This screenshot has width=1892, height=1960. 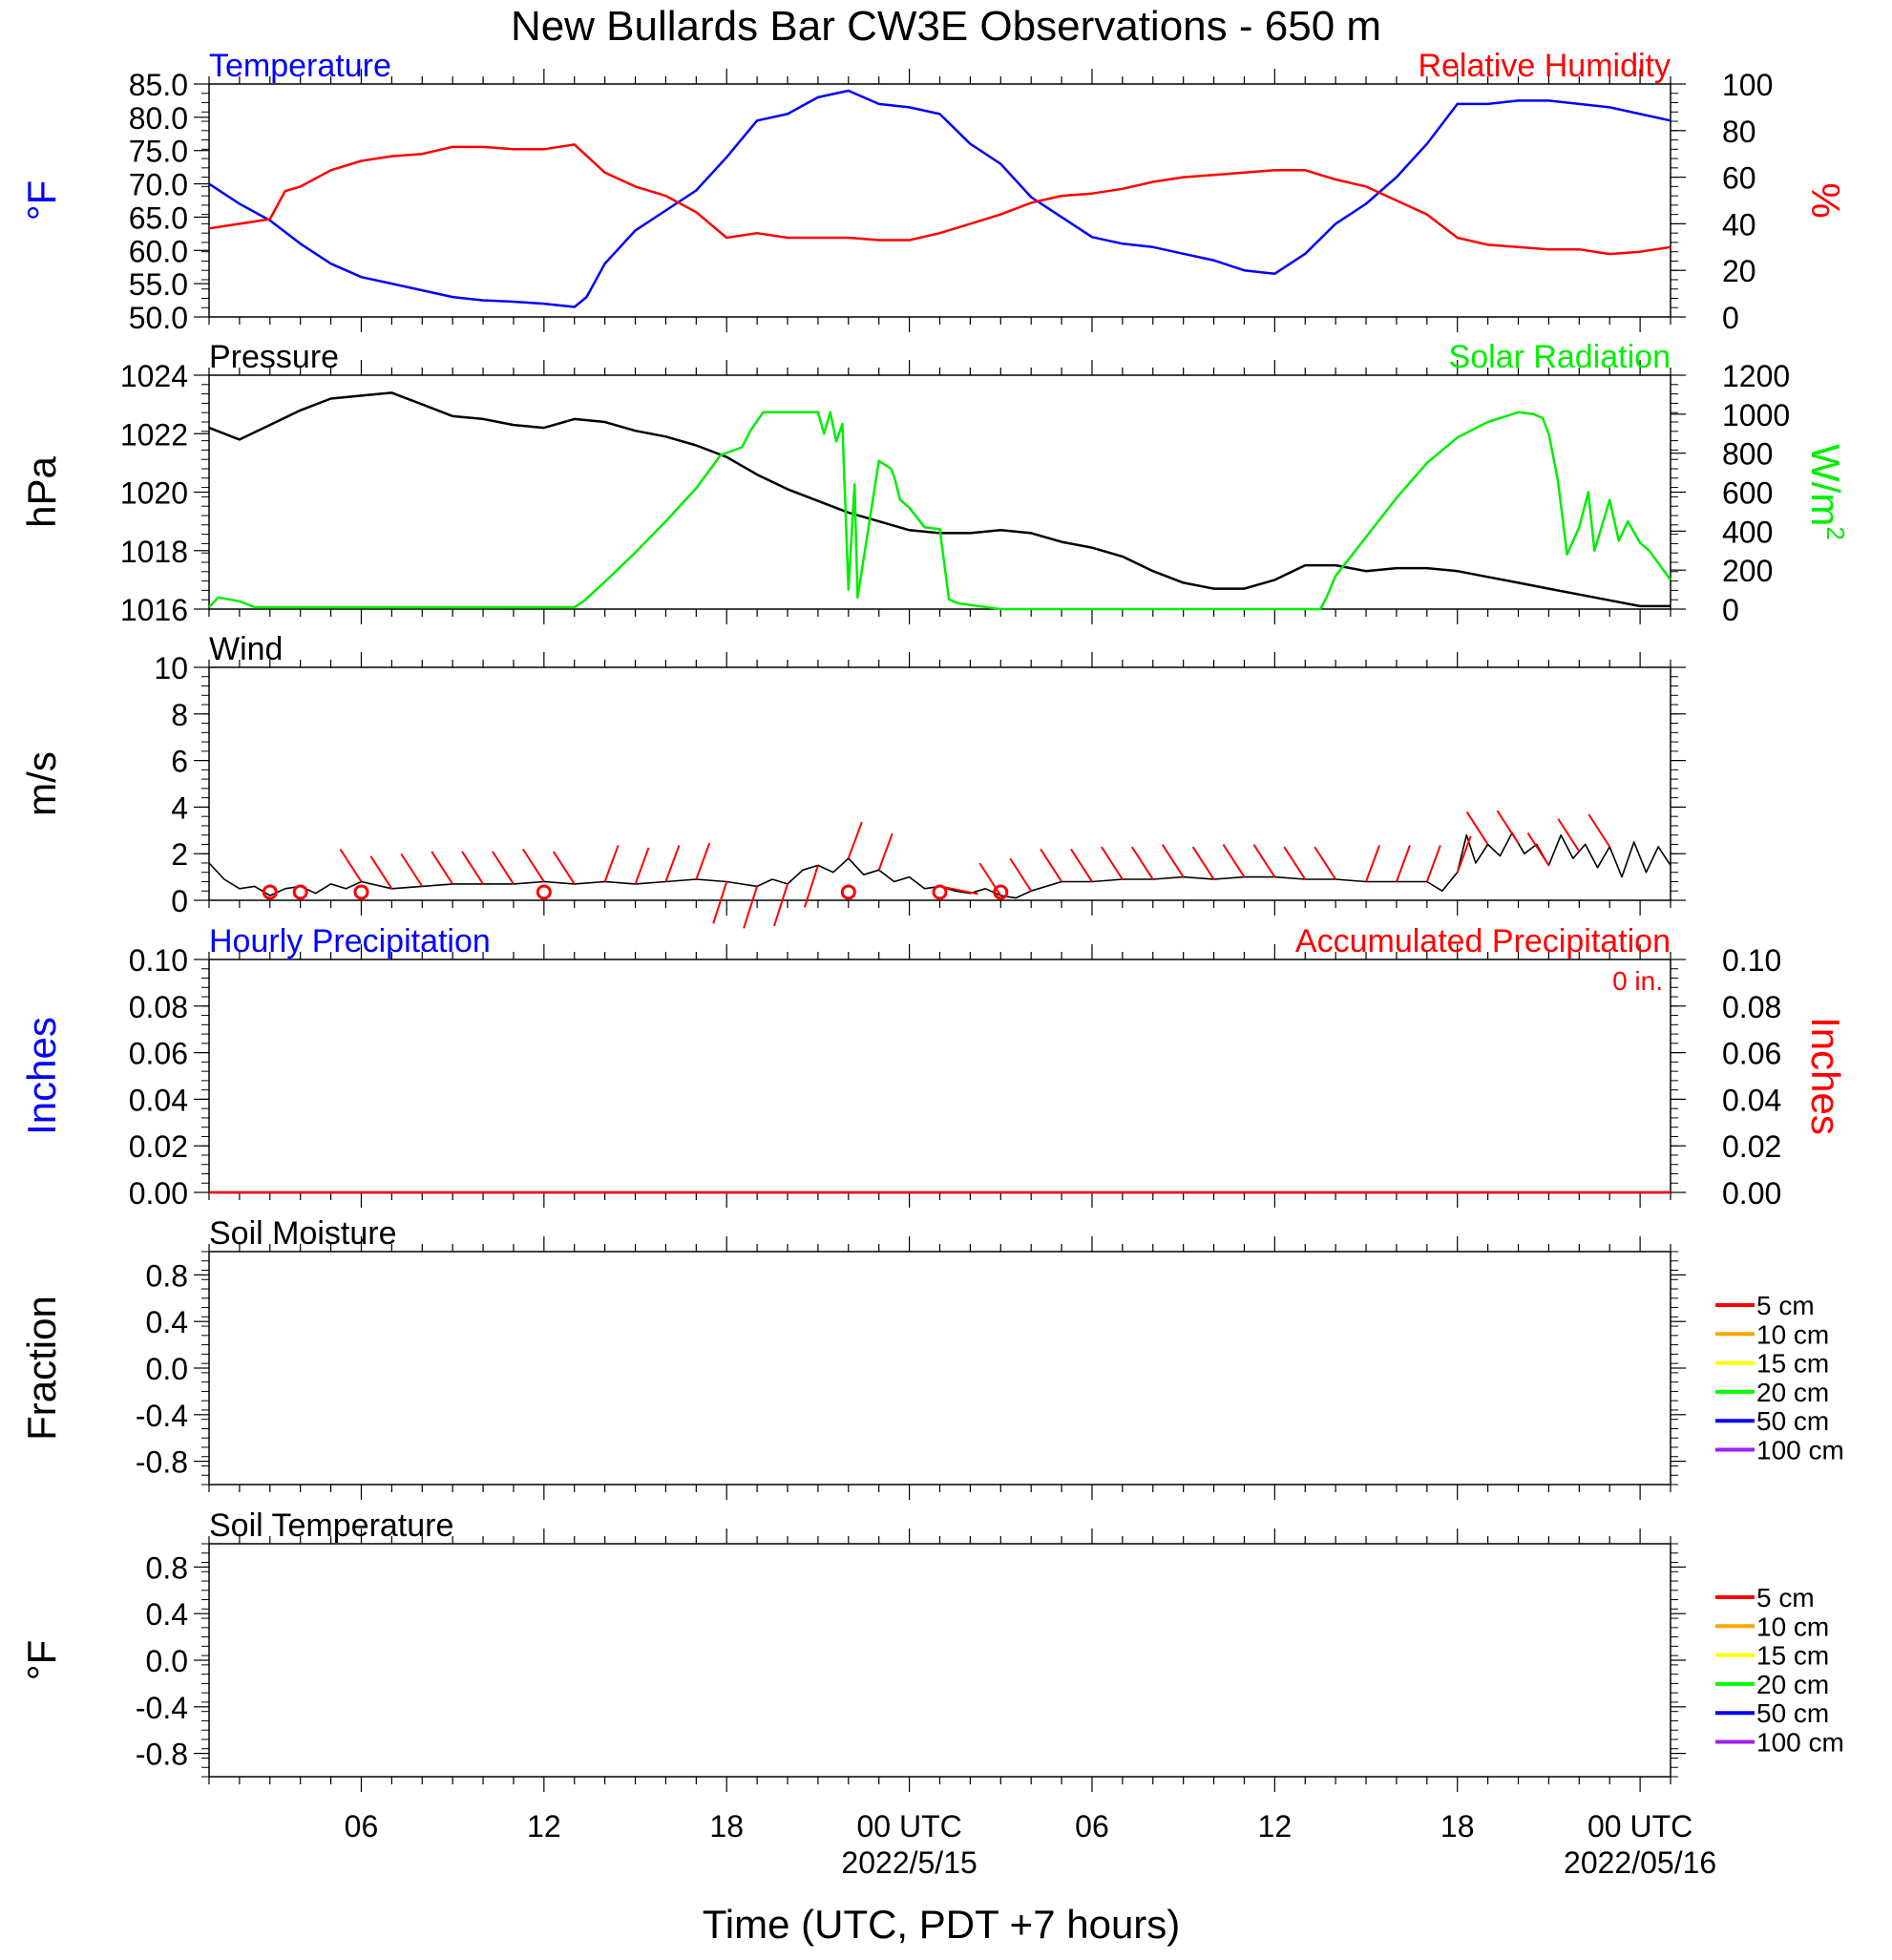 I want to click on y-tick-label: 4, so click(x=179, y=807).